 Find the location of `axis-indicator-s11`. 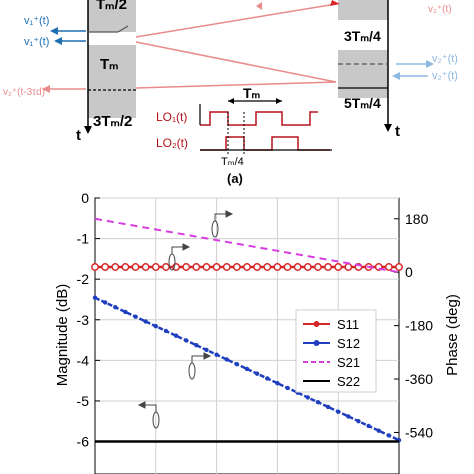

axis-indicator-s11 is located at coordinates (179, 257).